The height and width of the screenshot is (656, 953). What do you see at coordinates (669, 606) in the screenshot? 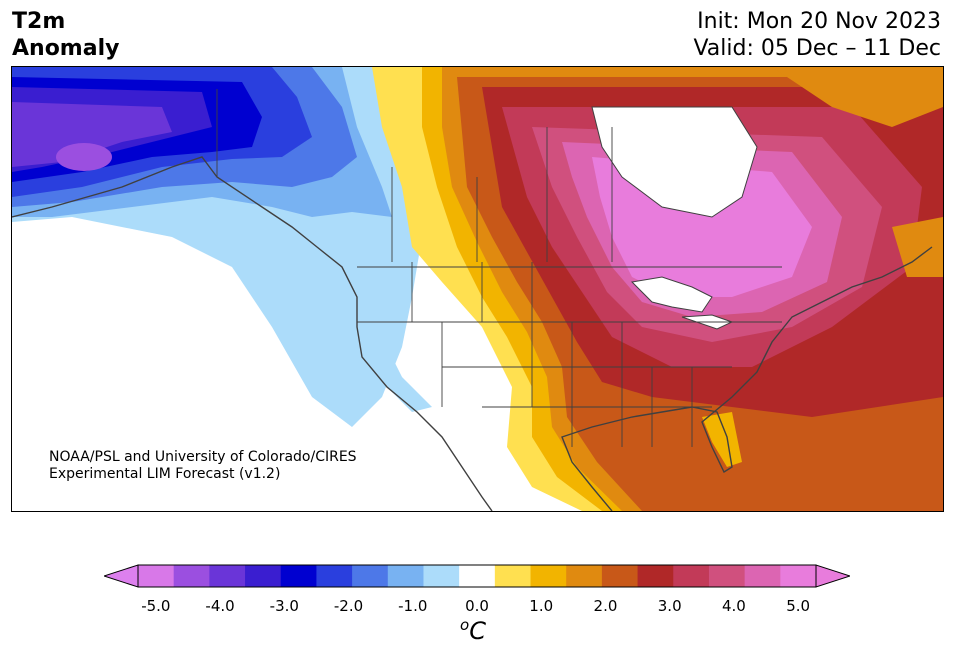
I see `colorbar-tick-label: 3.0` at bounding box center [669, 606].